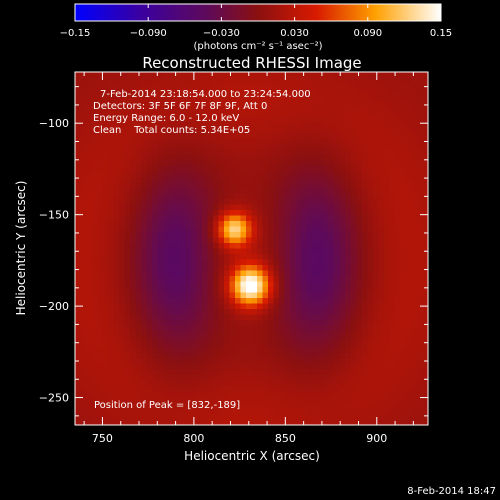 This screenshot has height=500, width=500. What do you see at coordinates (54, 123) in the screenshot?
I see `y-tick-label: −100` at bounding box center [54, 123].